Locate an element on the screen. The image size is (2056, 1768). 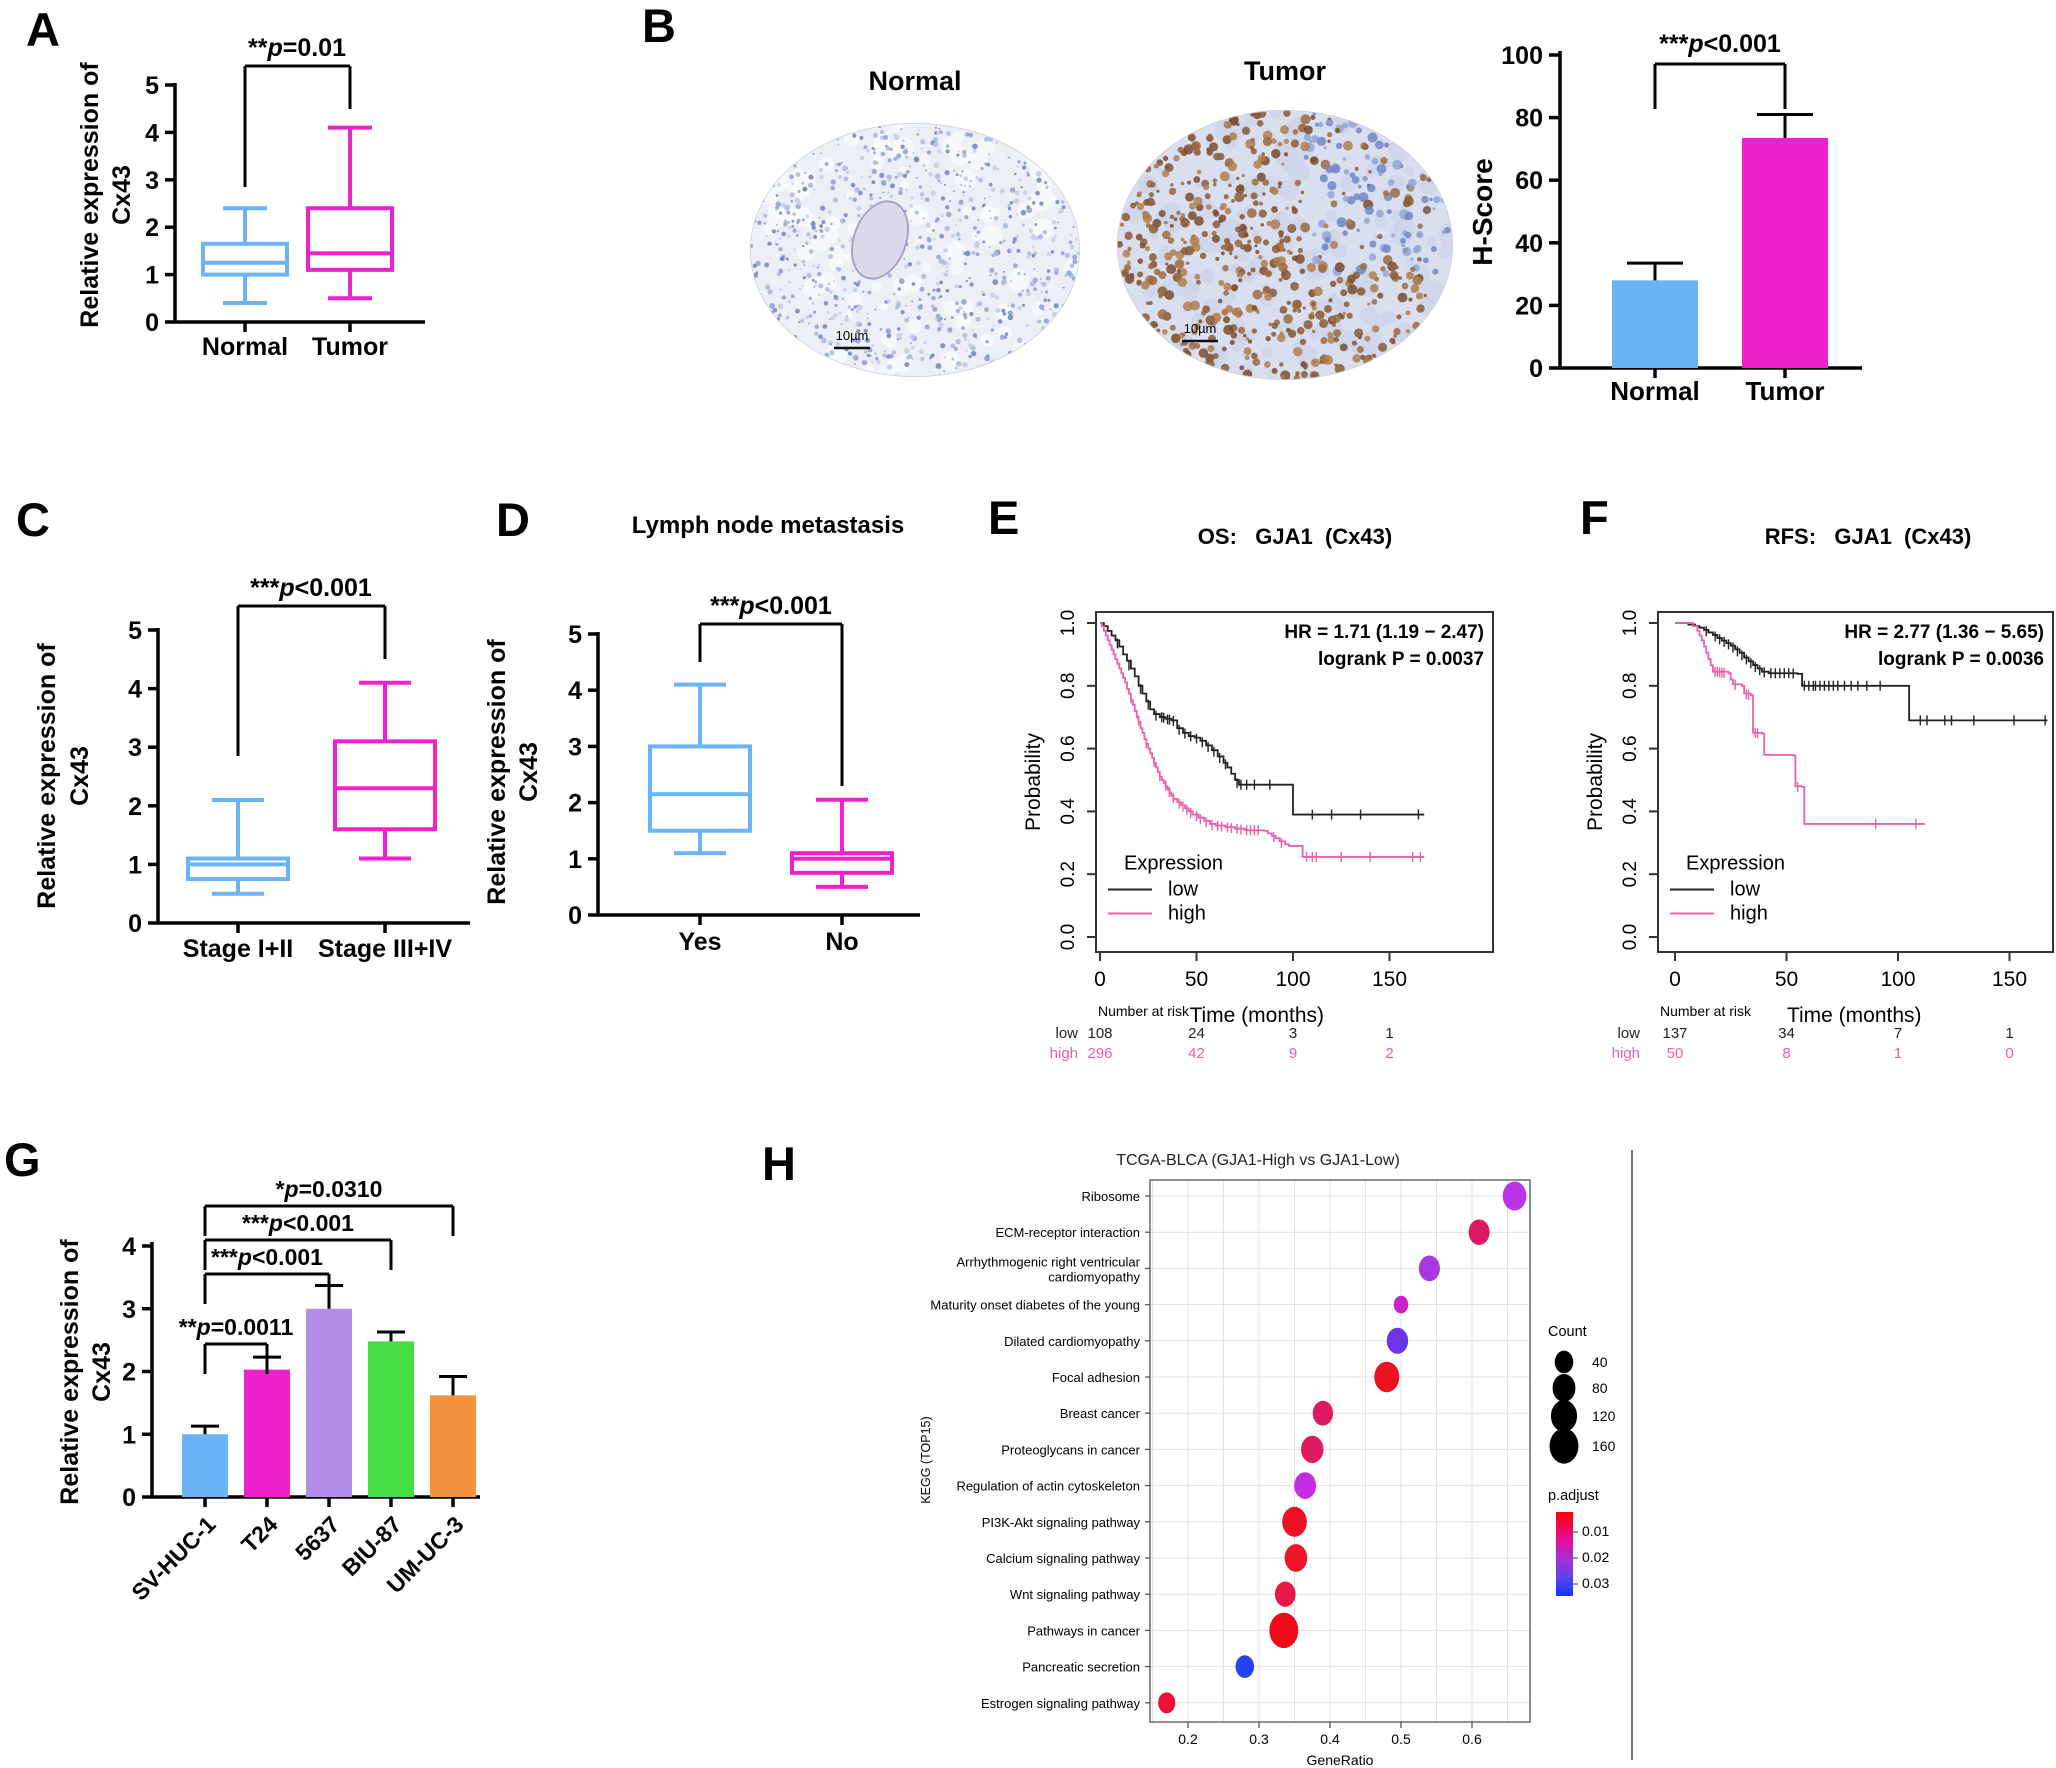
y-axis-title: Cx43 is located at coordinates (102, 1372).